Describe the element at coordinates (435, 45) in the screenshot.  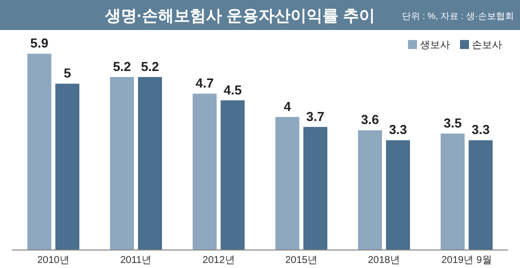
I see `legend-label: 생보사` at that location.